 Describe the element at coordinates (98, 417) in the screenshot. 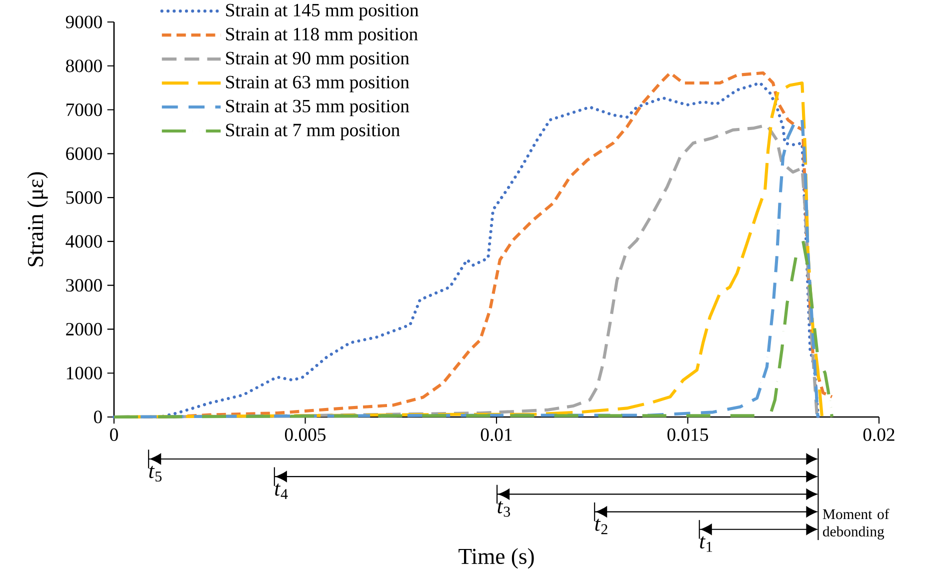

I see `y-tick-label: 0` at that location.